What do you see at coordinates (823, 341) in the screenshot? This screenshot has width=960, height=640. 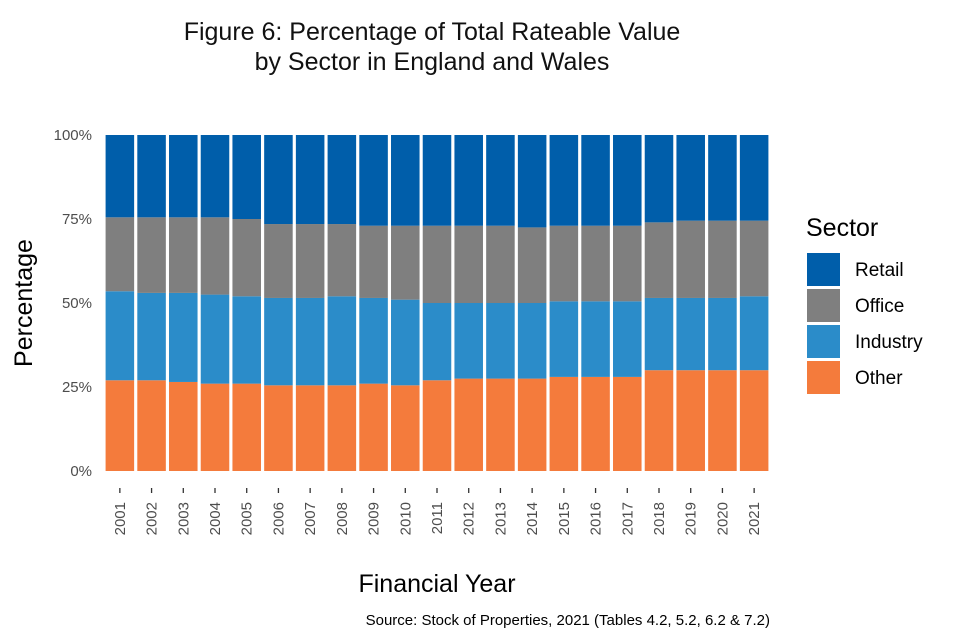 I see `legend-swatch-industry` at bounding box center [823, 341].